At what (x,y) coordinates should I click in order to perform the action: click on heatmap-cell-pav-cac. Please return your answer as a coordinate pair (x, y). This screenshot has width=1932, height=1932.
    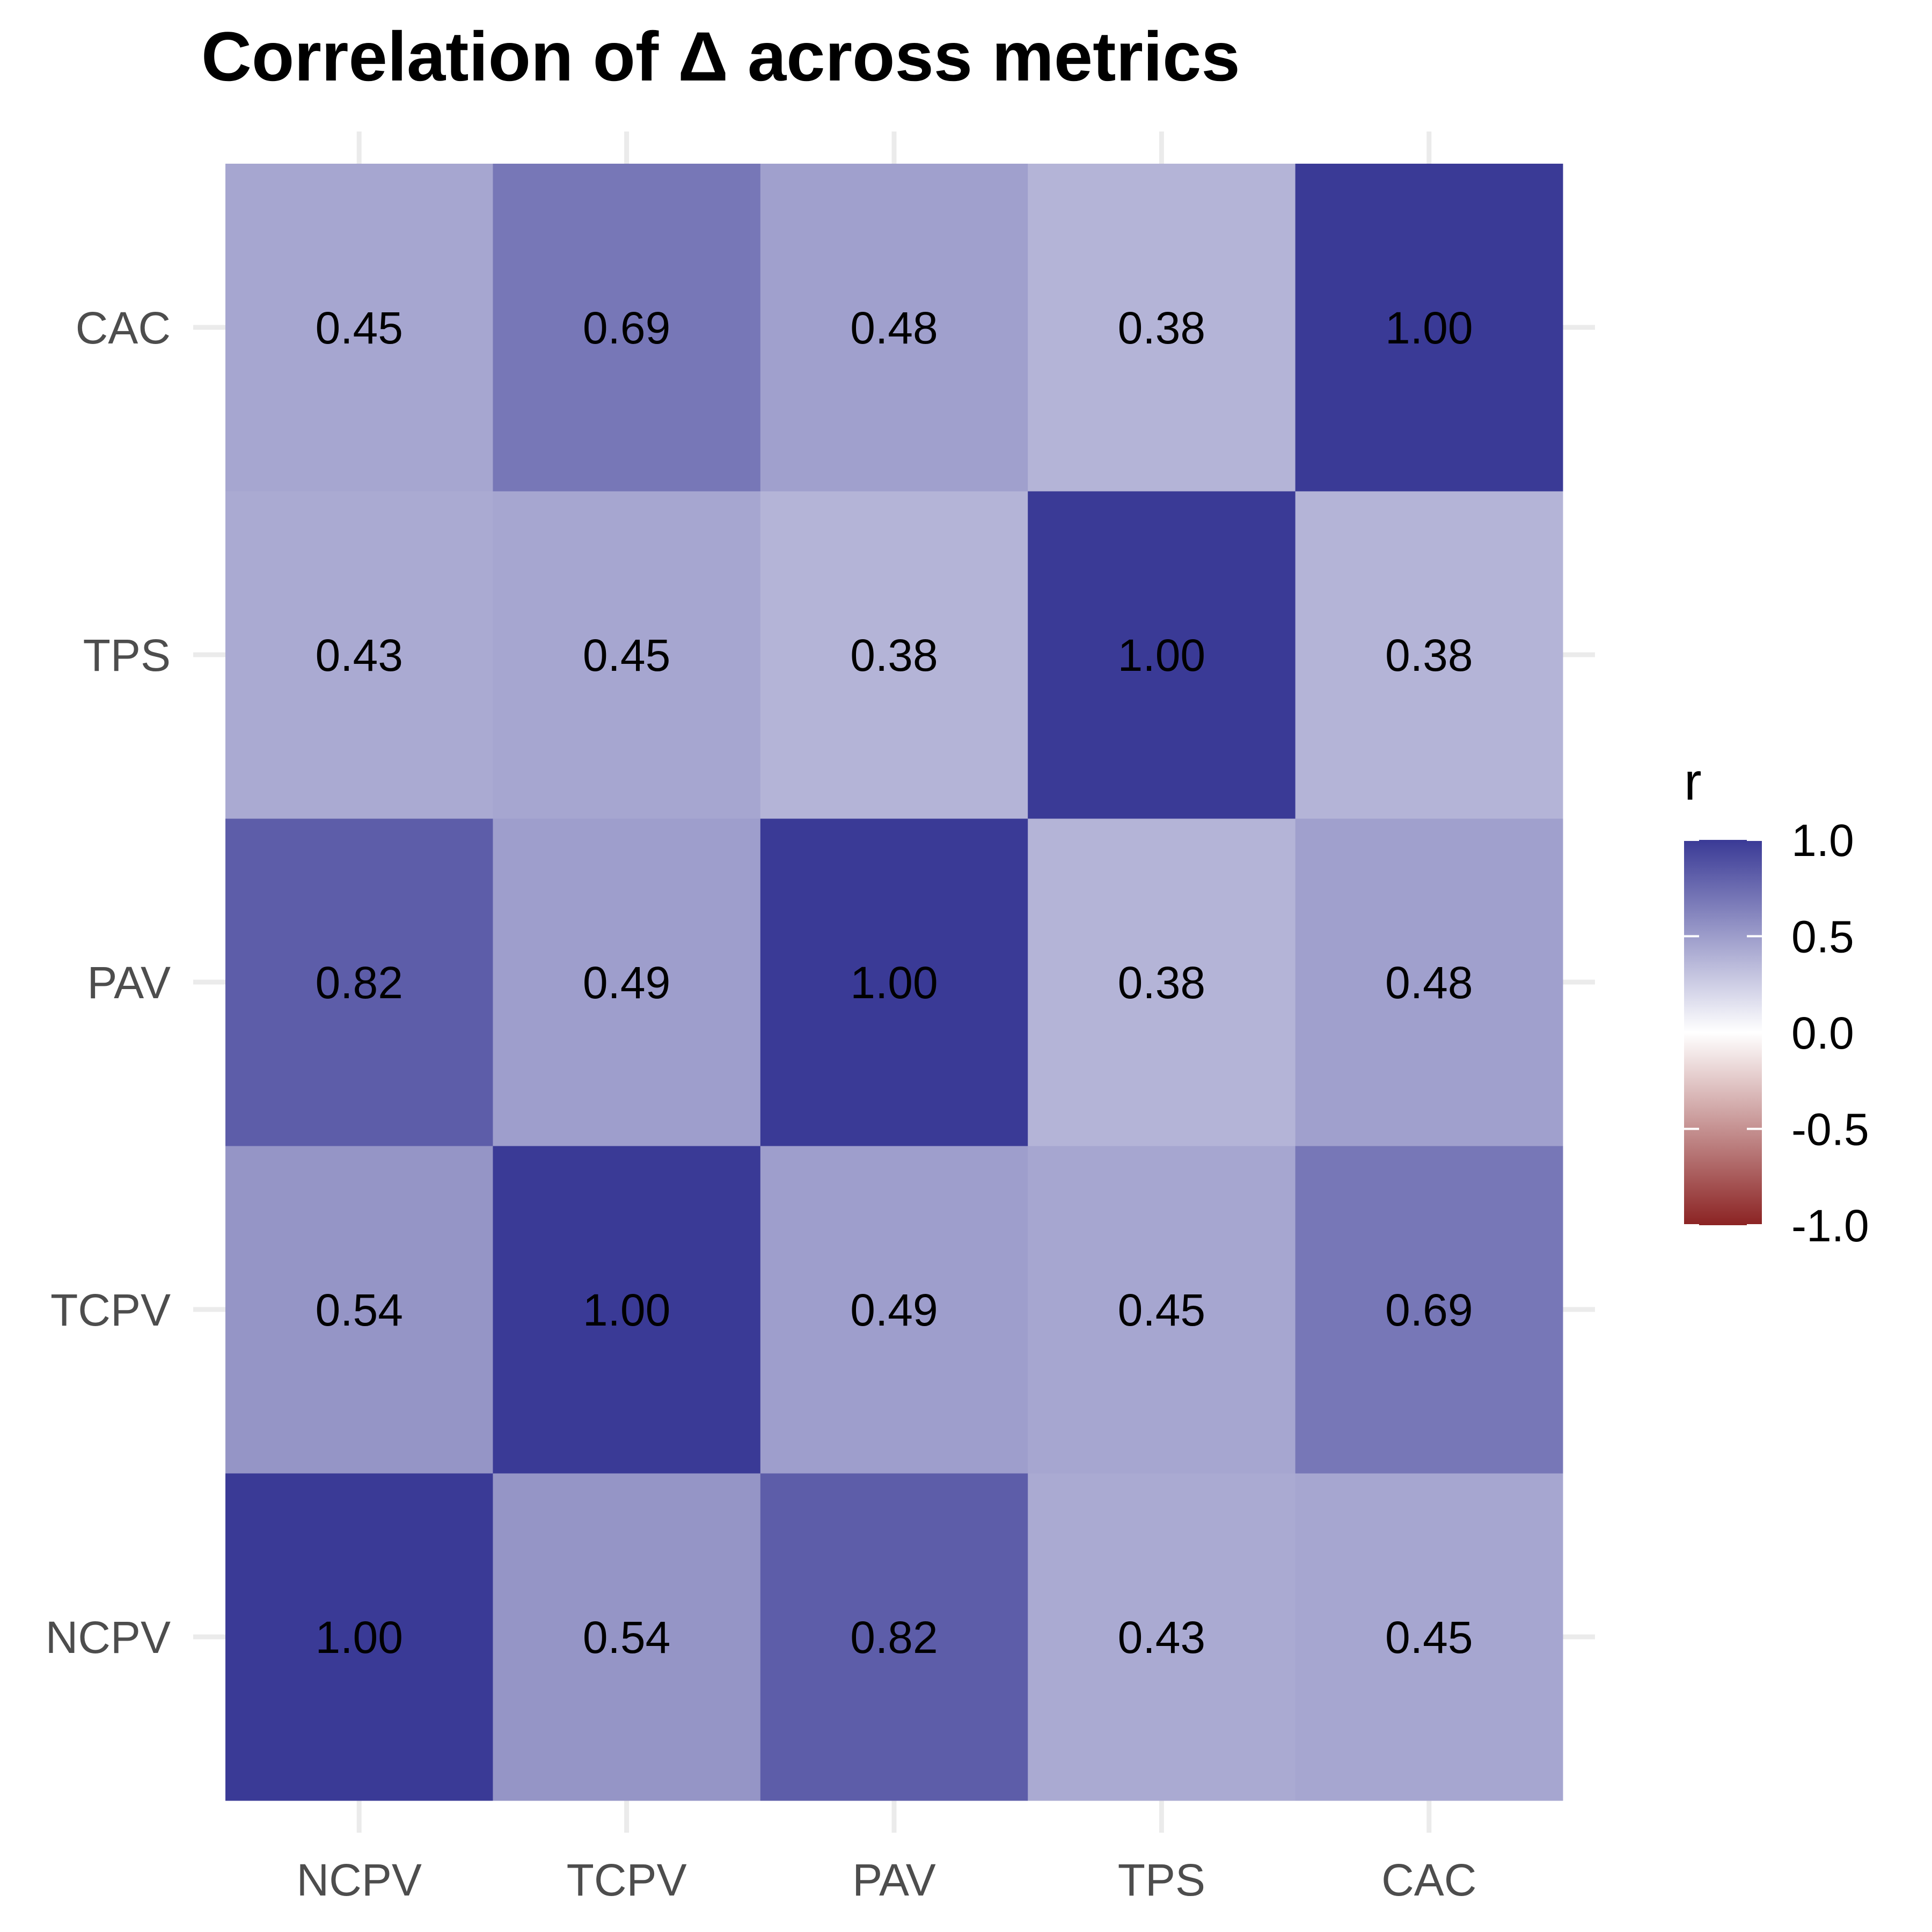
    Looking at the image, I should click on (894, 328).